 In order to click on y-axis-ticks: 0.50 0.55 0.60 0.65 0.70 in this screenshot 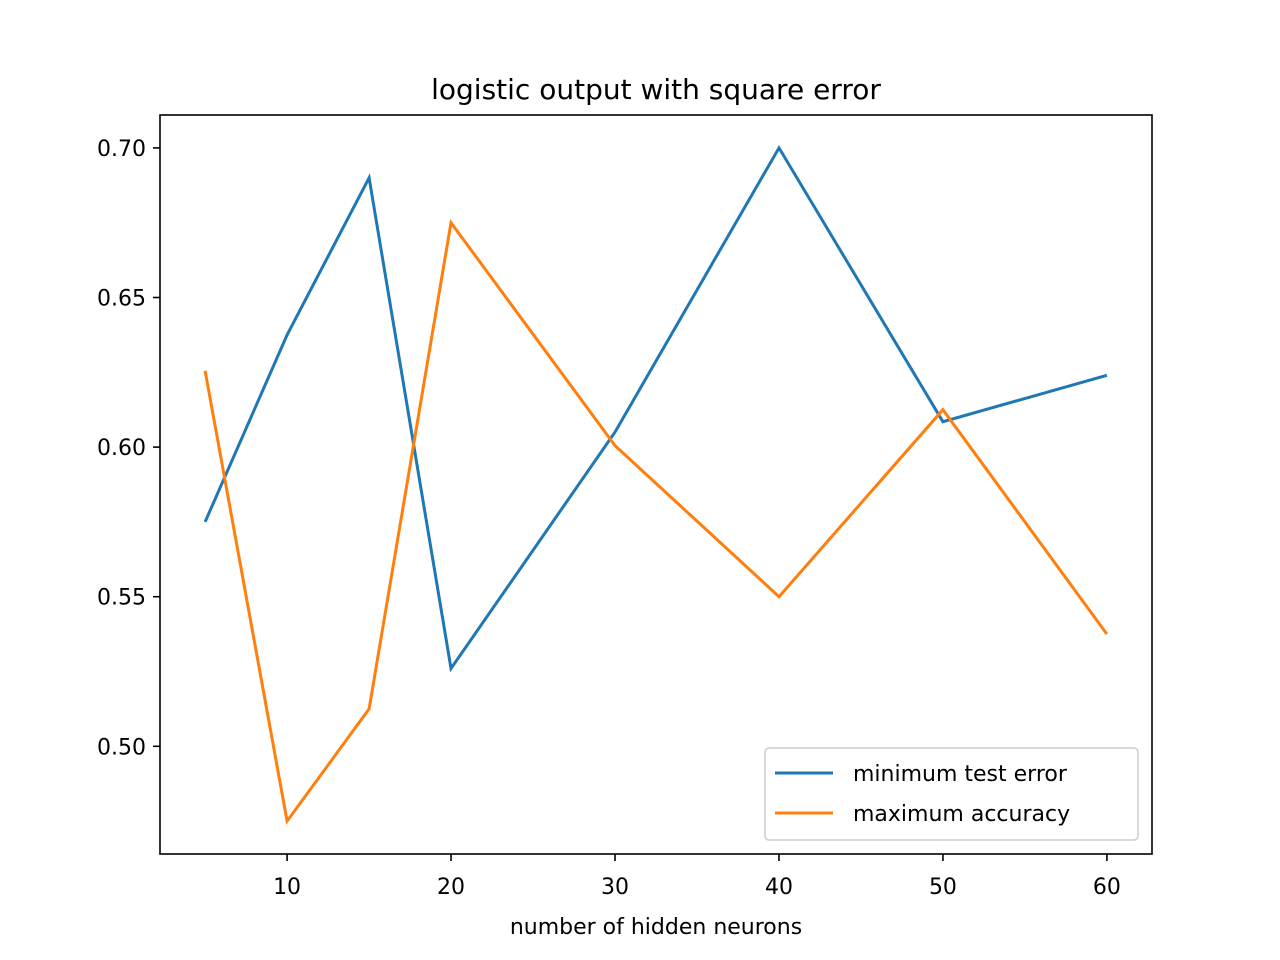, I will do `click(128, 448)`.